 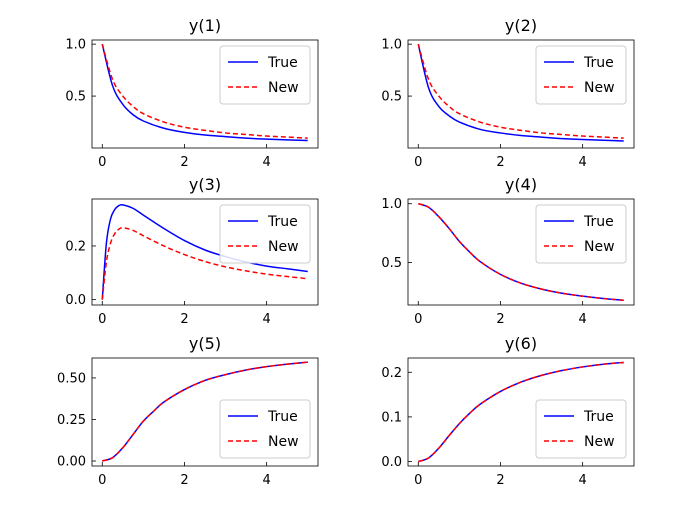 I want to click on y-tick-label: 0.1, so click(x=391, y=417).